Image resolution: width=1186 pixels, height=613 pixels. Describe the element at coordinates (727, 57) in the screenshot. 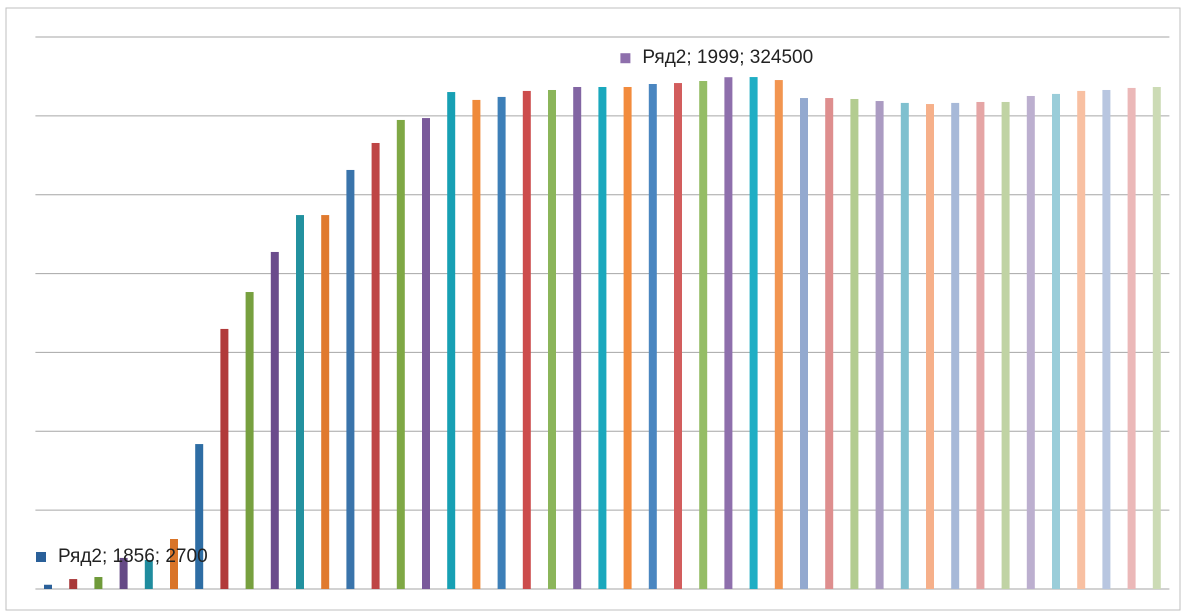

I see `data-label: Ряд2; 1999; 324500` at that location.